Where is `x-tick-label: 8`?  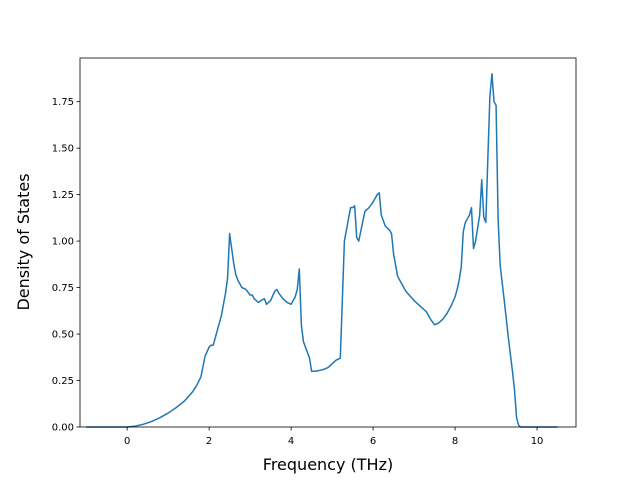 x-tick-label: 8 is located at coordinates (455, 441).